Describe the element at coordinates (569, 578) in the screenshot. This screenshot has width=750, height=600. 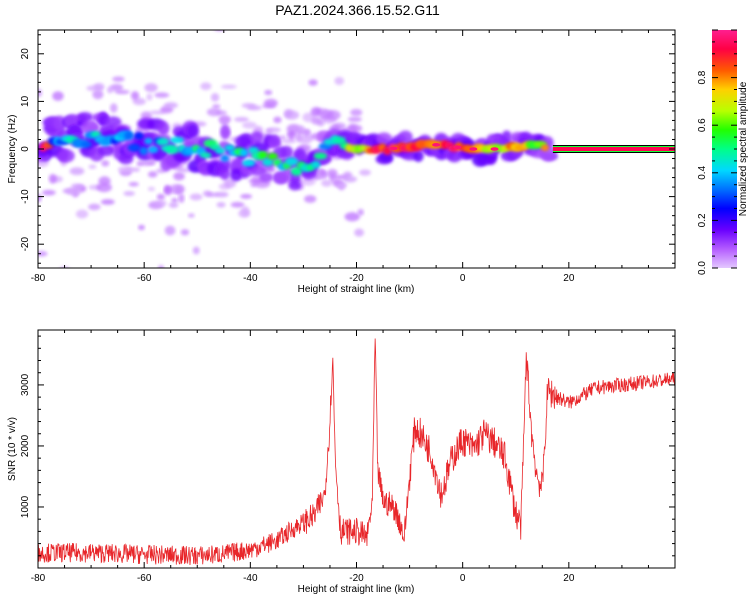
I see `snr-x-tick-label: 20` at that location.